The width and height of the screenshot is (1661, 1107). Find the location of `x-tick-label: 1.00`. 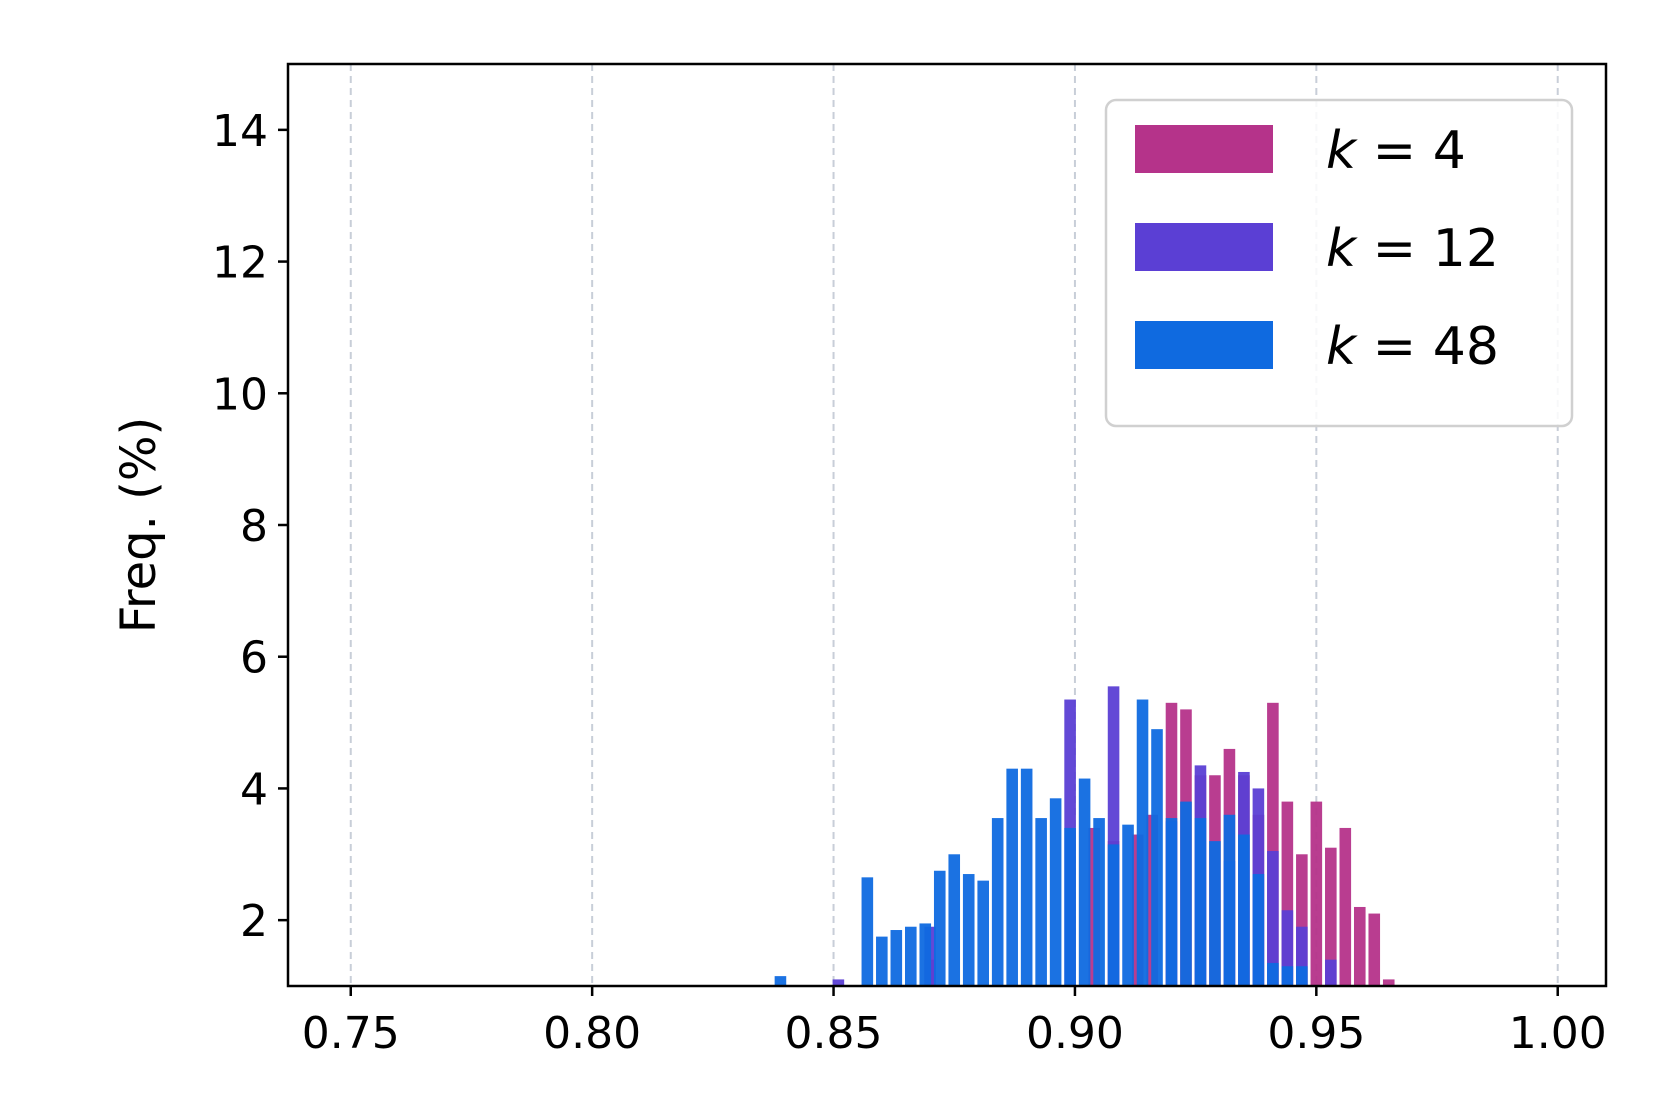

x-tick-label: 1.00 is located at coordinates (1558, 1033).